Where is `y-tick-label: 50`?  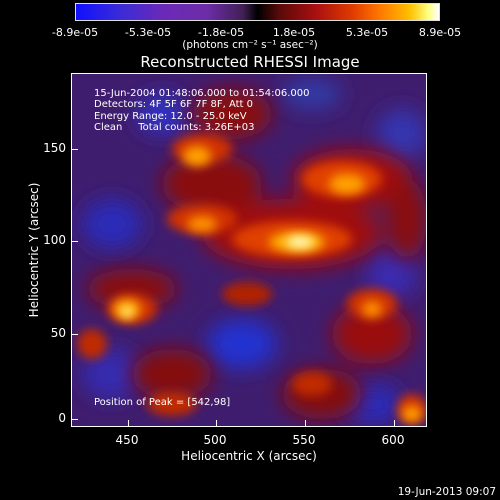 y-tick-label: 50 is located at coordinates (58, 333).